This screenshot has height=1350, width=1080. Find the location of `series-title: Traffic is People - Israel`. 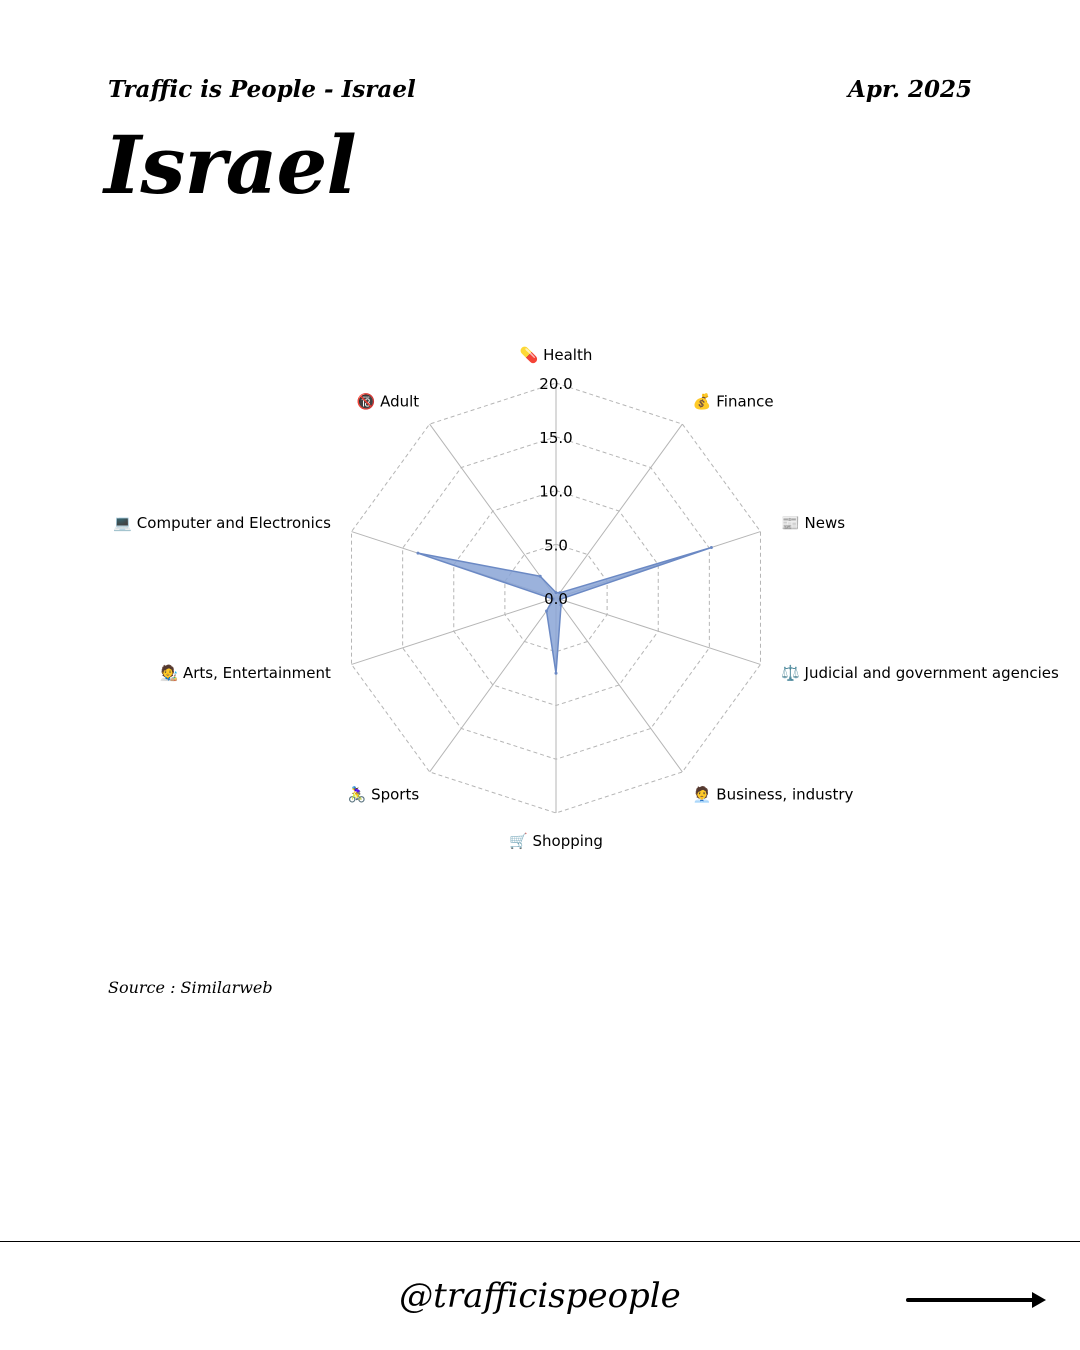

series-title: Traffic is People - Israel is located at coordinates (262, 89).